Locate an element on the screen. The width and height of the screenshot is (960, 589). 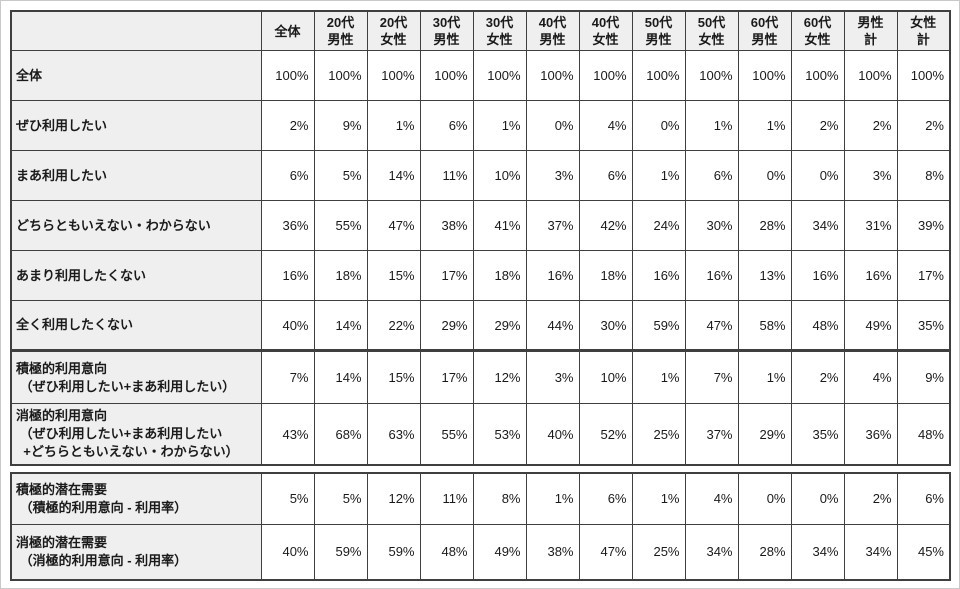
table-row: まあ利用したい 6% 5% 14% 11% 10% 3% 6% 1% 6% 0% 0% 3% 8% is located at coordinates (480, 175).